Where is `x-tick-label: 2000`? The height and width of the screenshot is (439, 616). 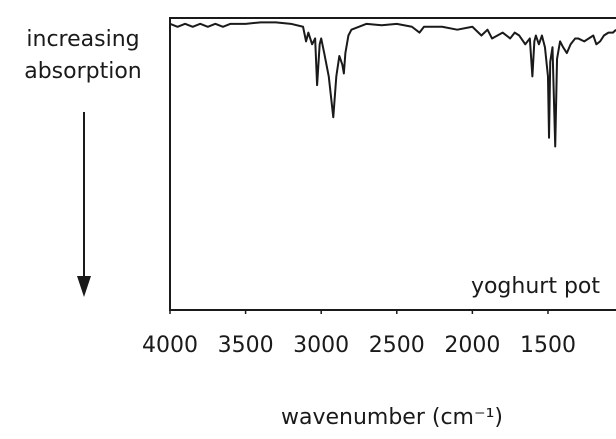 x-tick-label: 2000 is located at coordinates (472, 345).